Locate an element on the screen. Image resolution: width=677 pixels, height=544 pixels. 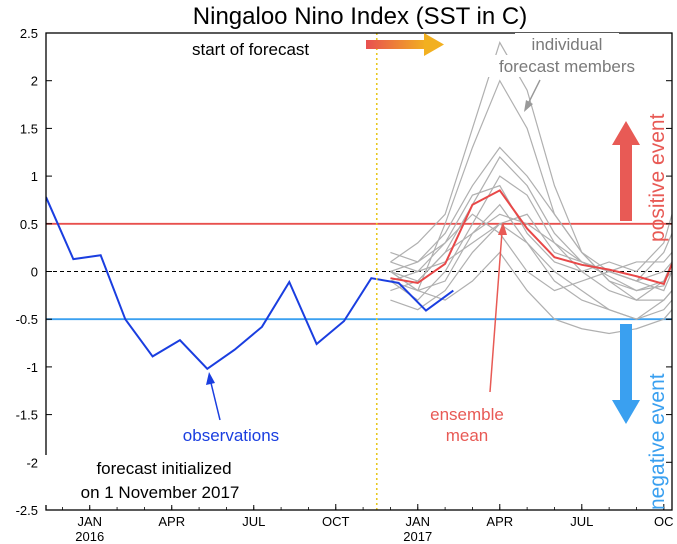
y-tick-label-5: 0 is located at coordinates (34, 272).